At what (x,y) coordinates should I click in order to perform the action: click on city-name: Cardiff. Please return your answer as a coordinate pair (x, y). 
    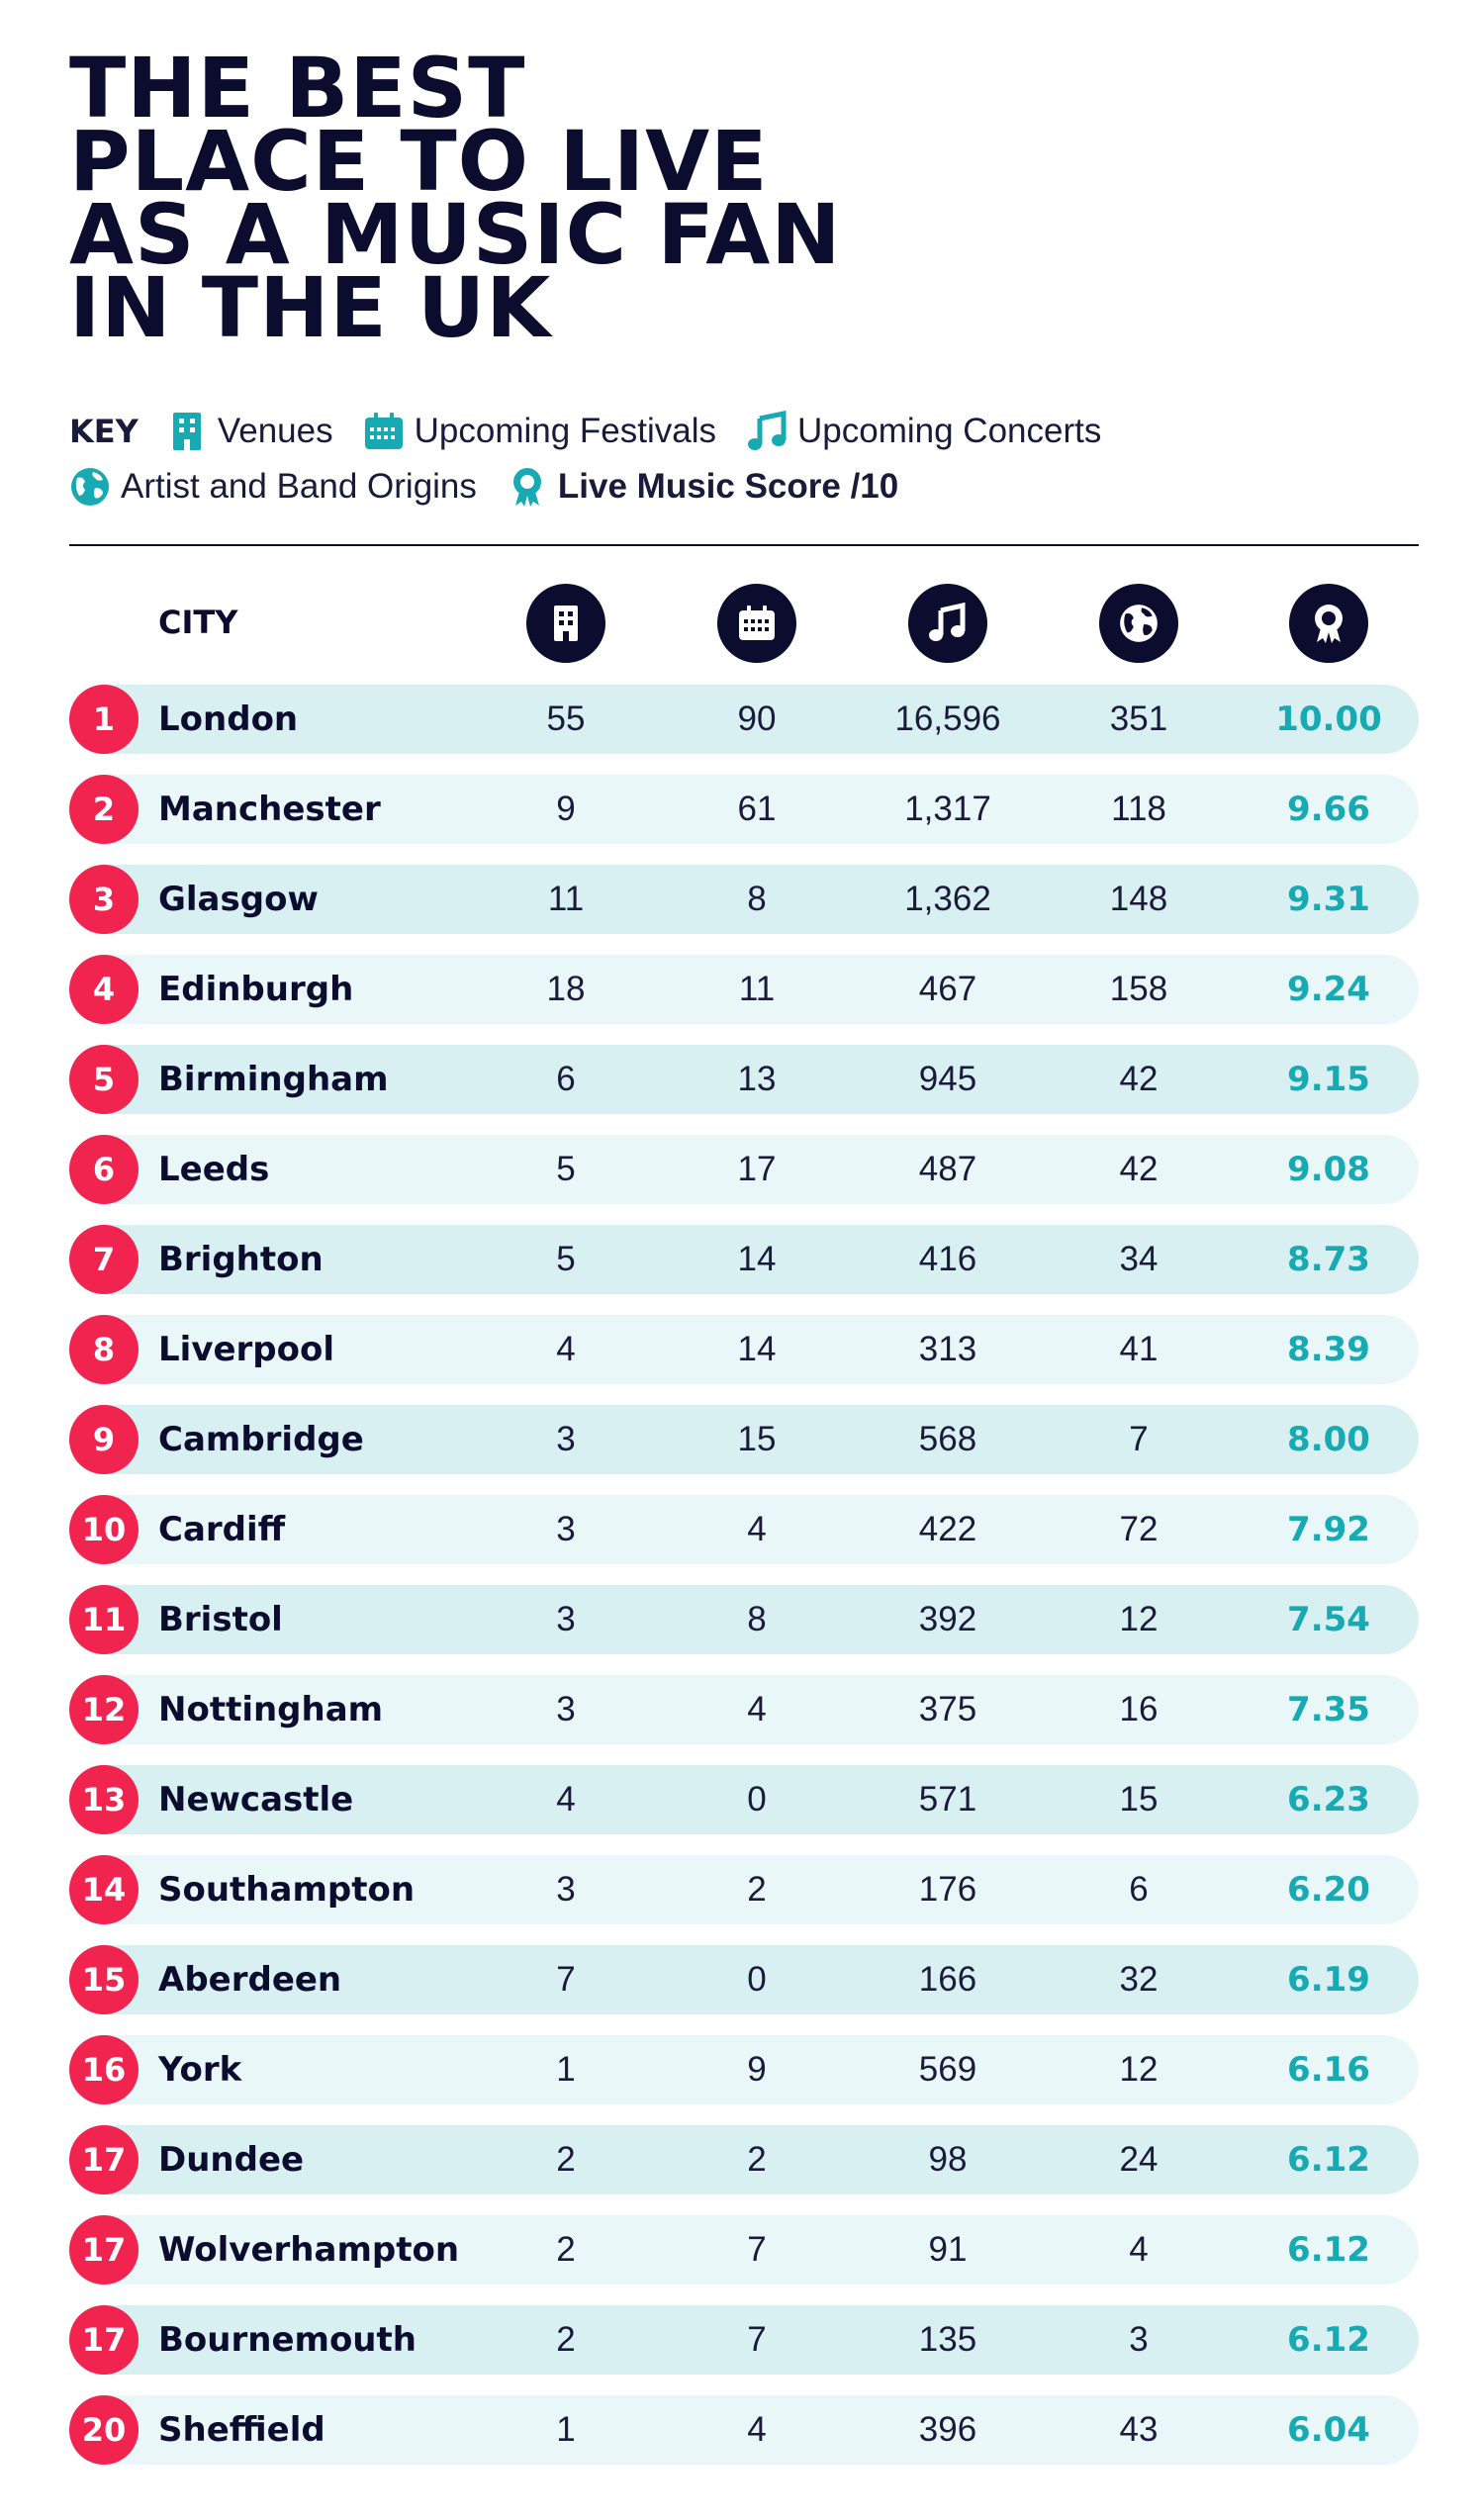
    Looking at the image, I should click on (222, 1529).